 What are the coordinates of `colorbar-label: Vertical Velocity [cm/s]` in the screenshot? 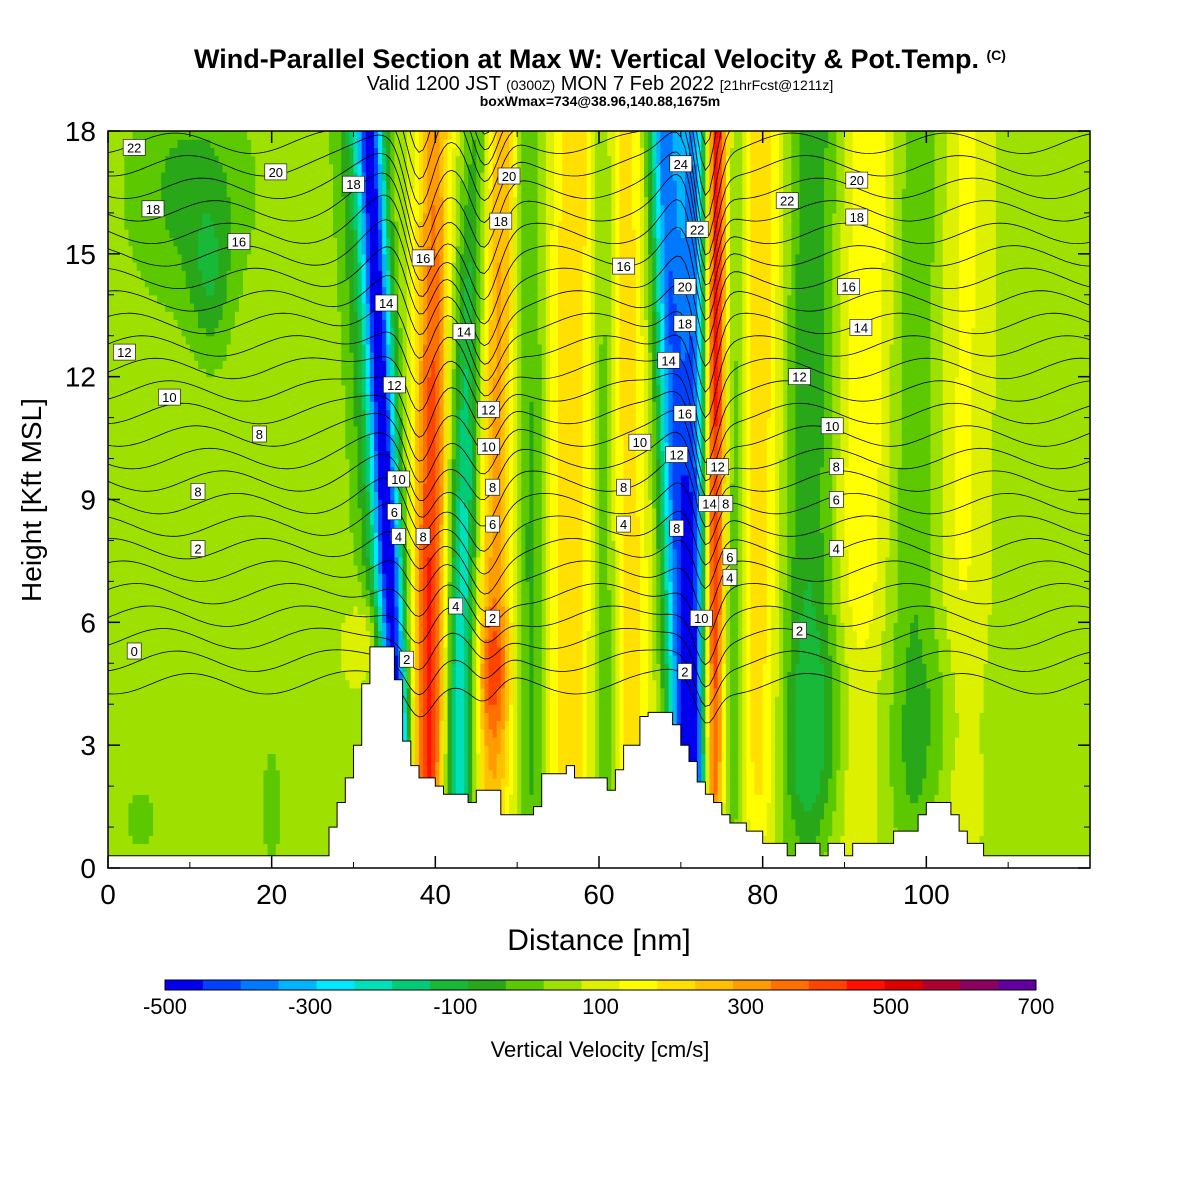 It's located at (600, 1049).